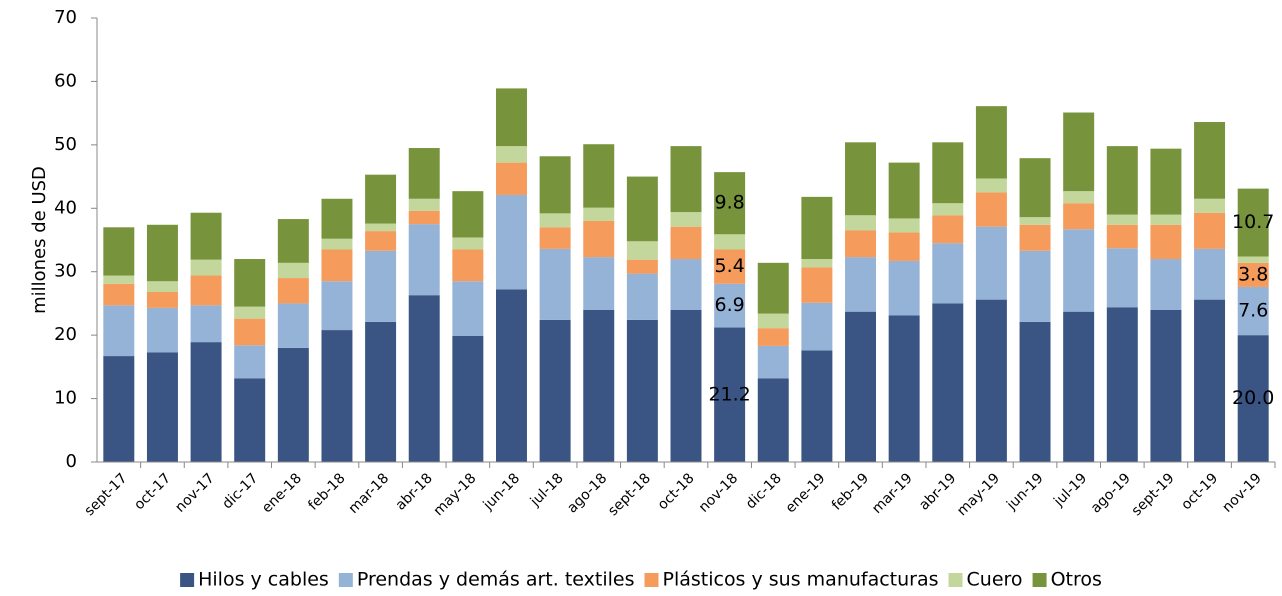 The image size is (1282, 596). What do you see at coordinates (65, 17) in the screenshot?
I see `y-tick-label: 70` at bounding box center [65, 17].